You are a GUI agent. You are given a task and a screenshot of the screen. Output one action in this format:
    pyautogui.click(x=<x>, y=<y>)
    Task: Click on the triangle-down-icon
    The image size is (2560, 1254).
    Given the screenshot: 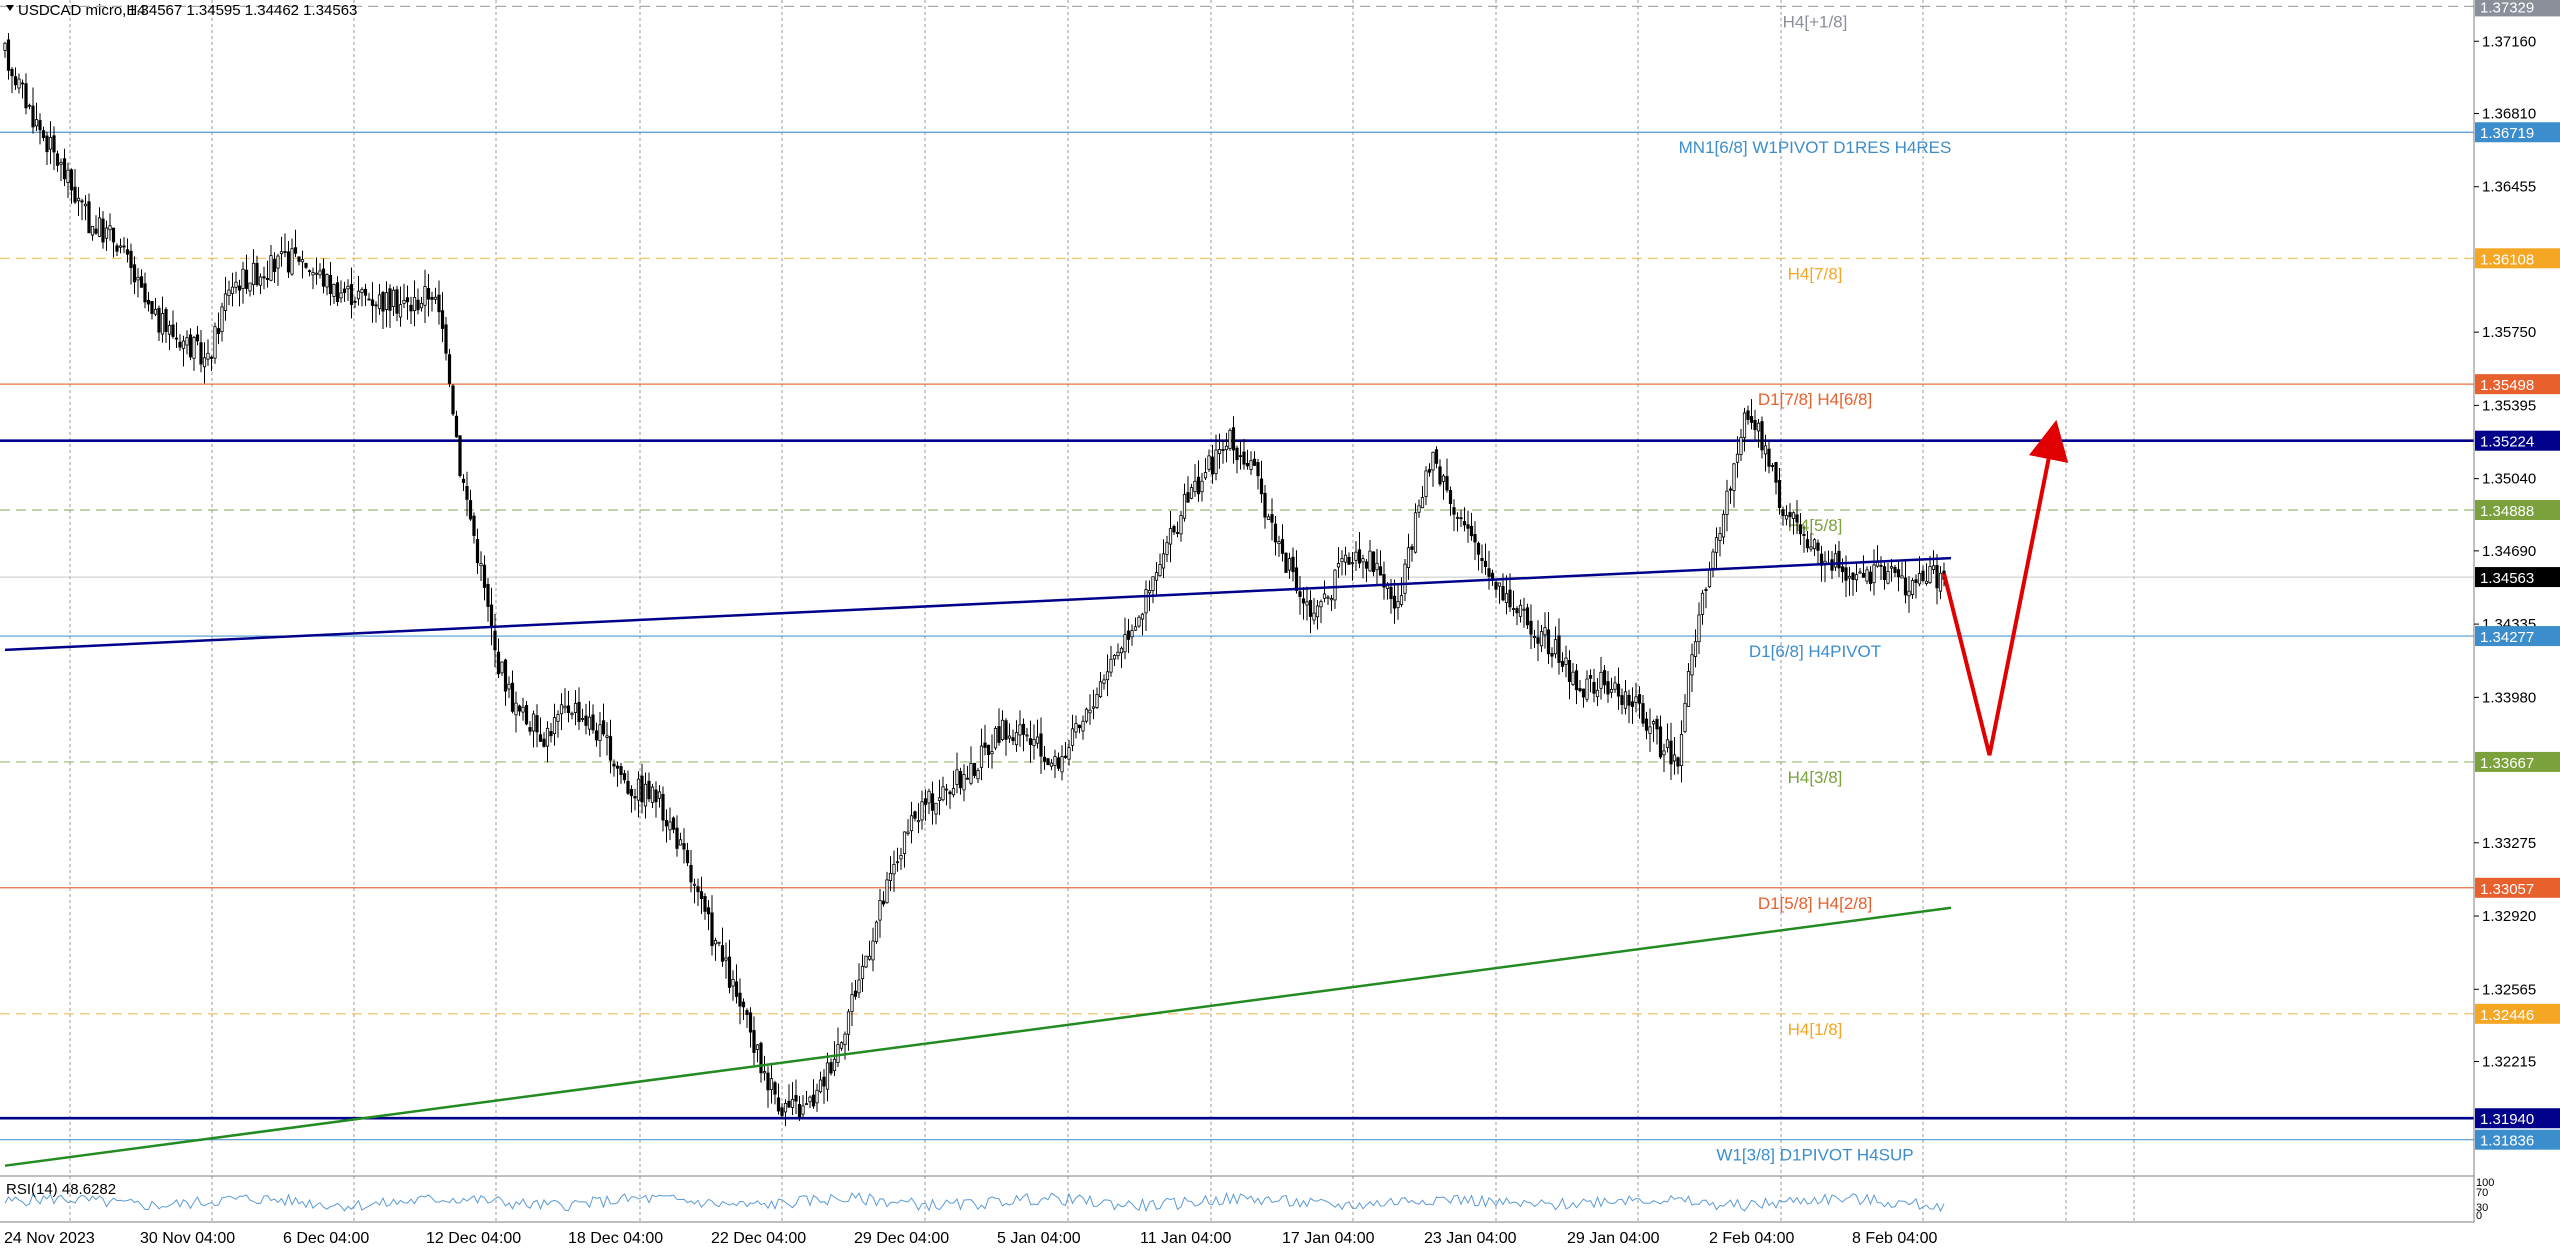 What is the action you would take?
    pyautogui.click(x=10, y=8)
    